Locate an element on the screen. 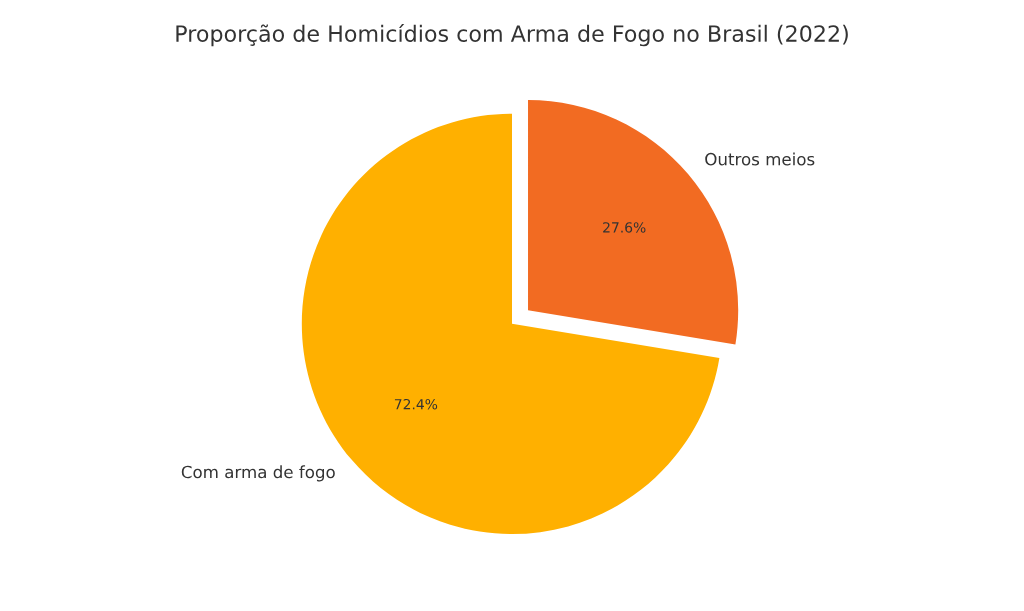 This screenshot has width=1024, height=611. slice-label: Outros meios is located at coordinates (760, 159).